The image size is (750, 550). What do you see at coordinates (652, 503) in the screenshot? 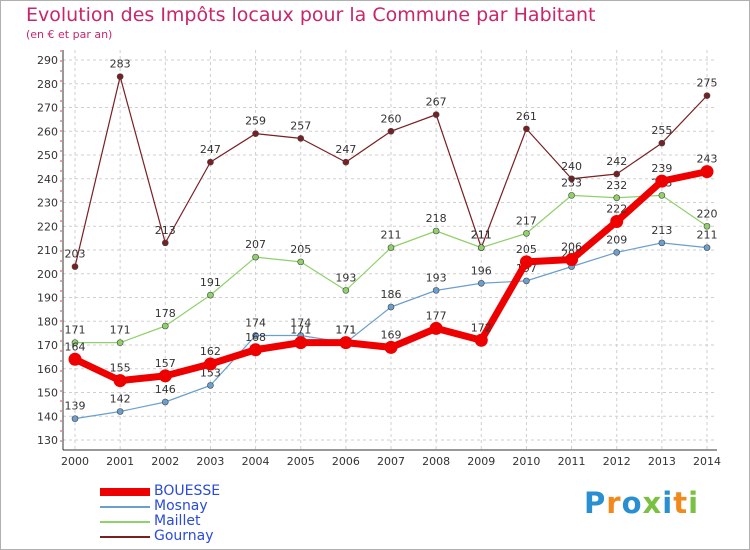
I see `logo-letter: x` at bounding box center [652, 503].